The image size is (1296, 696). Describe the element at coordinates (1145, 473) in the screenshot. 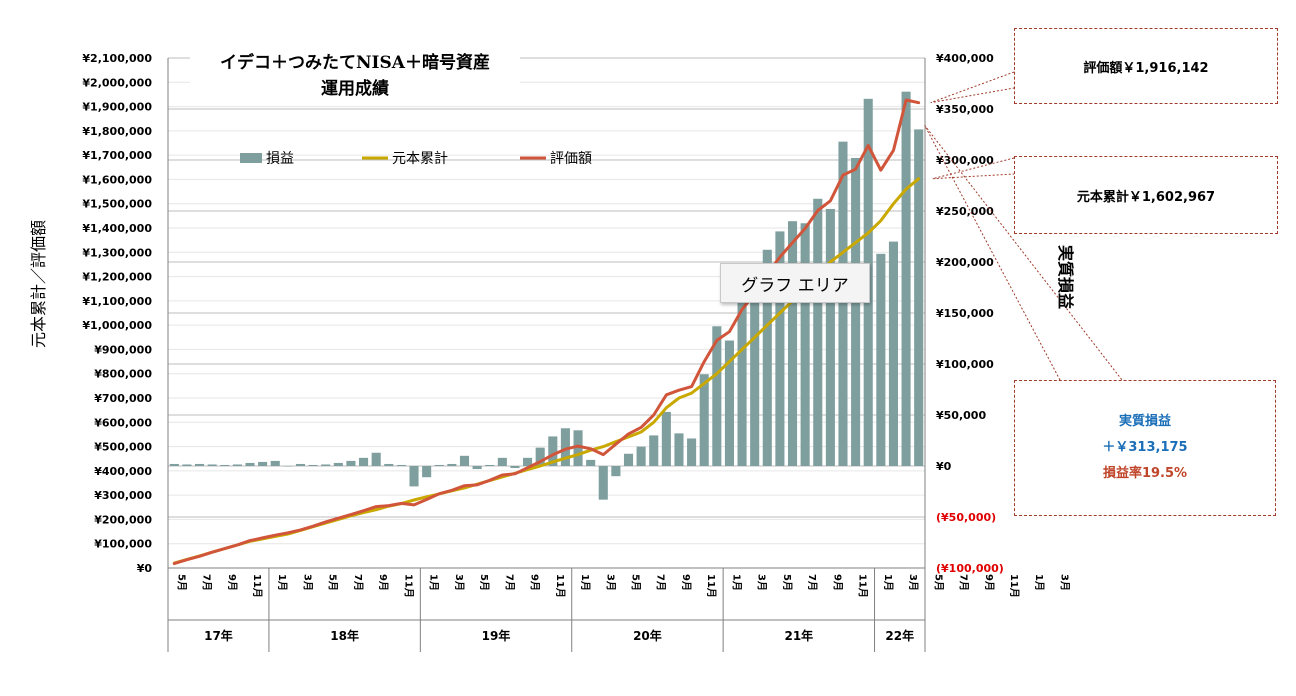

I see `callout-jisshitsu-rate: 損益率19.5%` at that location.